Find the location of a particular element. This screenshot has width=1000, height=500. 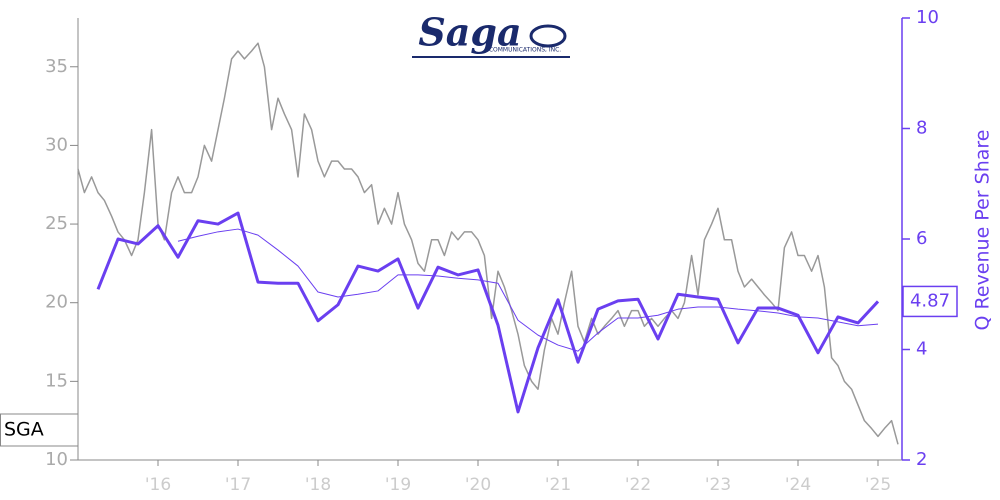

y2-tick-label: 4 is located at coordinates (921, 349).